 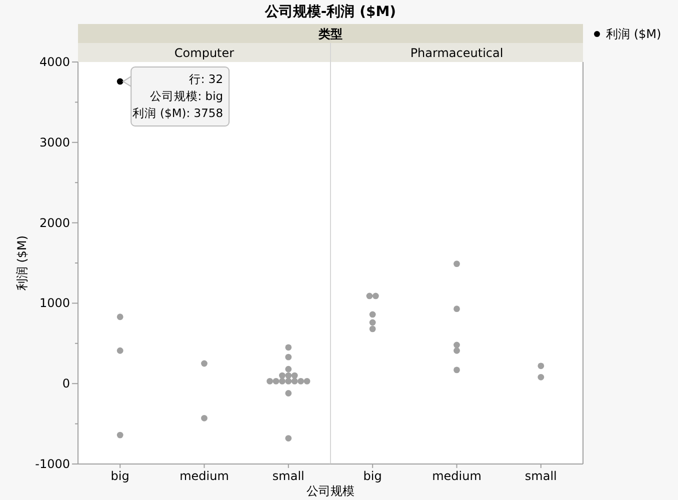 I want to click on y-axis-title: 利润 ($M), so click(x=22, y=263).